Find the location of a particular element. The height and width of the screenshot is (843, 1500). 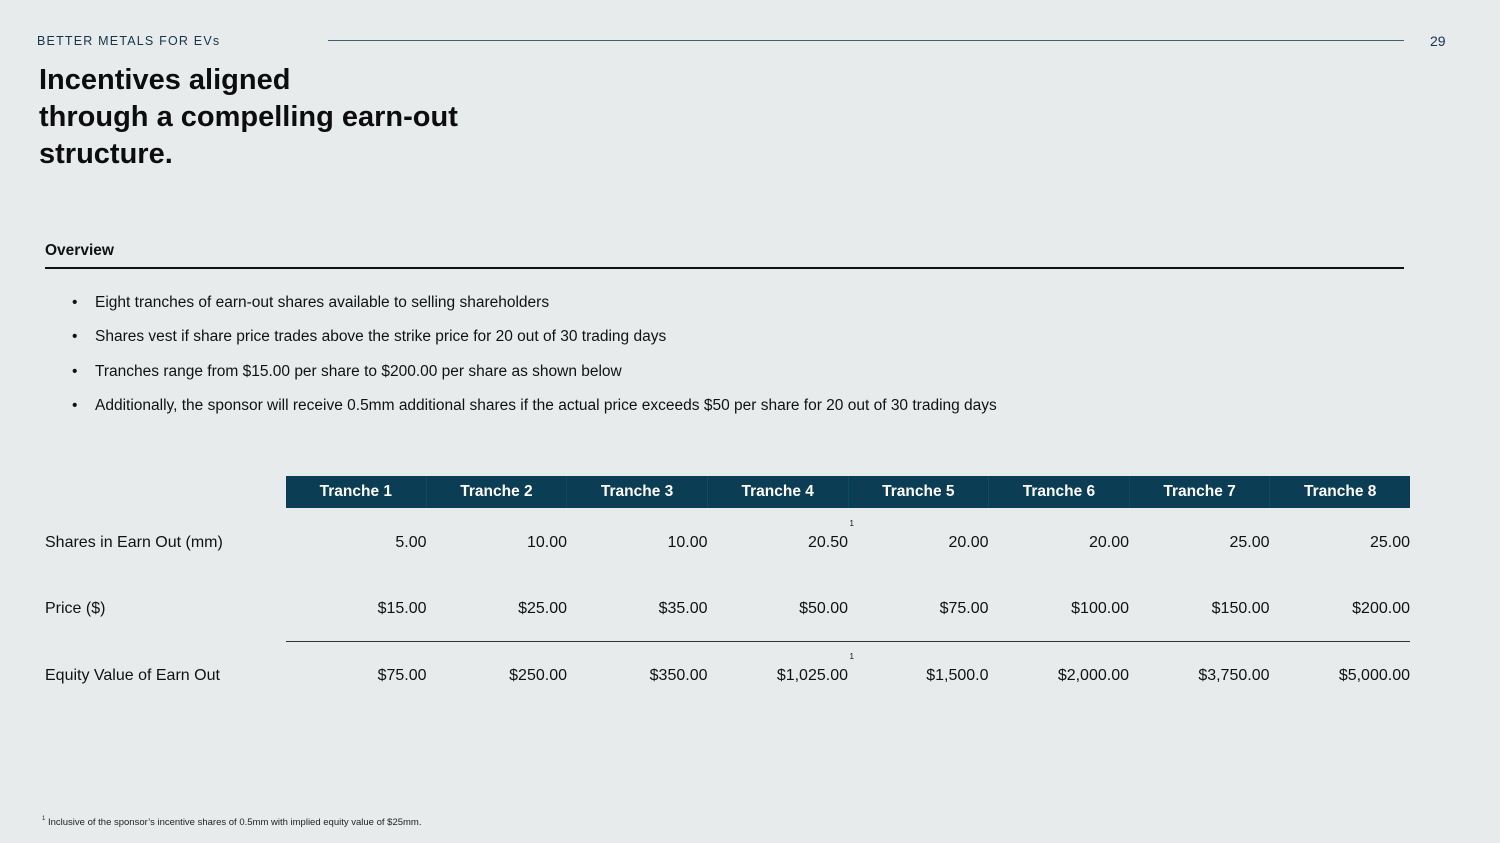

row-label: Price ($) is located at coordinates (75, 608).